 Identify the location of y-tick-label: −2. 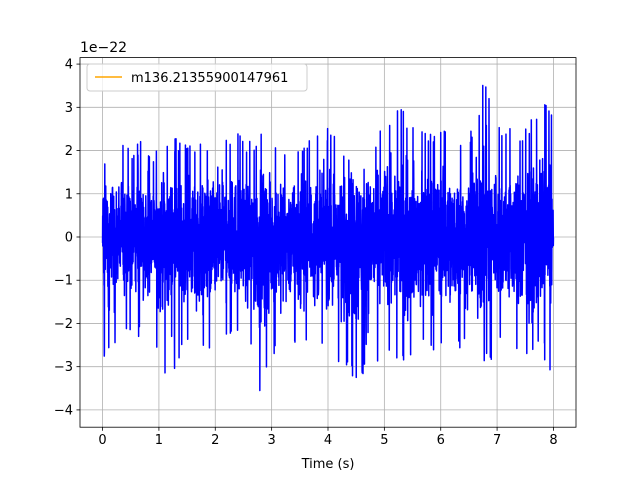
(63, 324).